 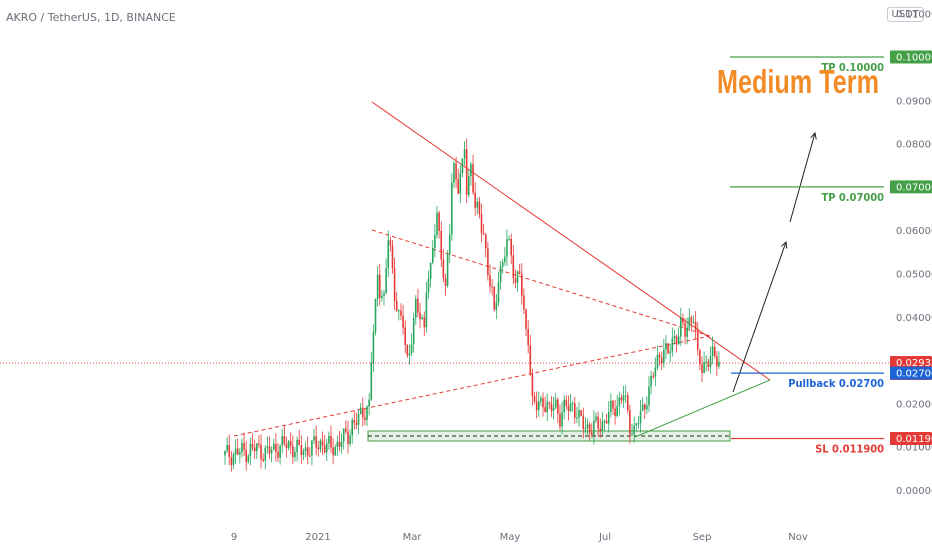 What do you see at coordinates (914, 374) in the screenshot?
I see `price-tag-label: 0.02700` at bounding box center [914, 374].